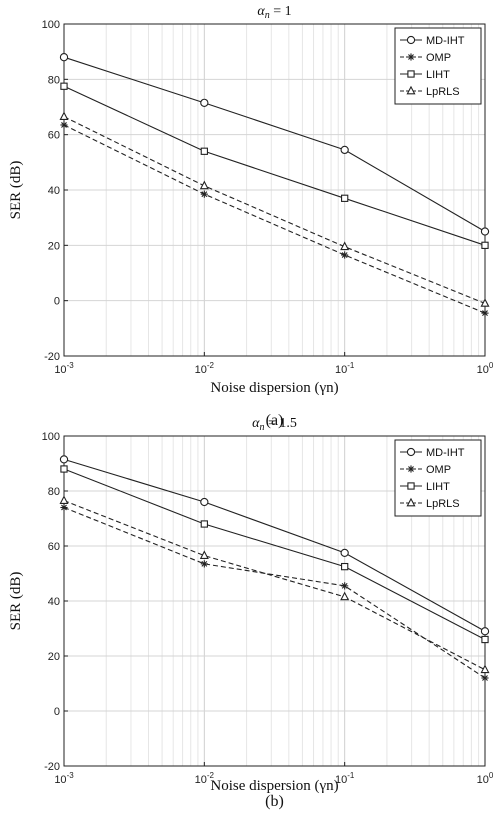 The image size is (503, 814). I want to click on legend-entry: MD-IHT, so click(432, 453).